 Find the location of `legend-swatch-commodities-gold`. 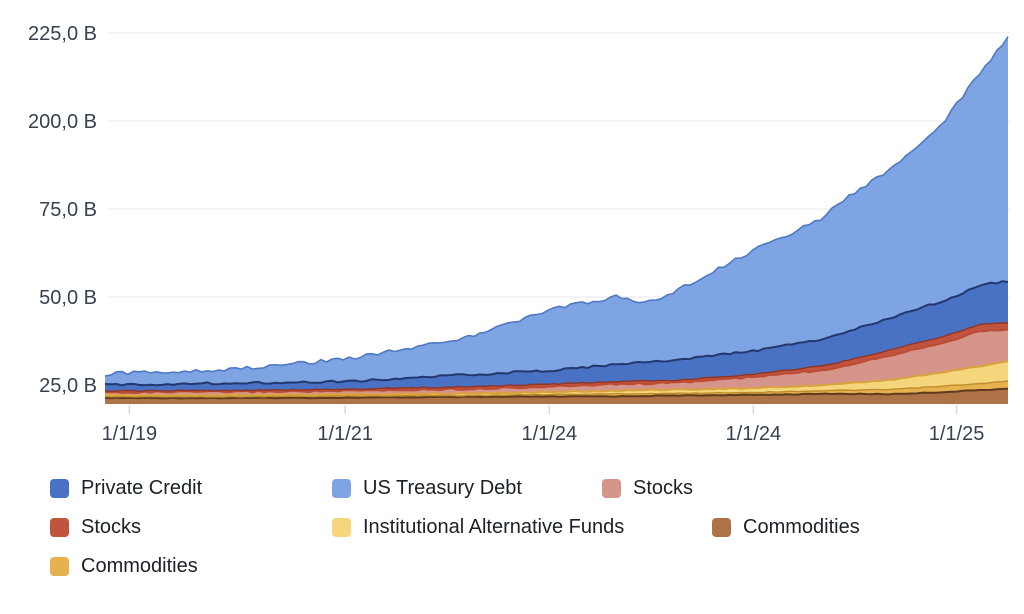

legend-swatch-commodities-gold is located at coordinates (59, 566).